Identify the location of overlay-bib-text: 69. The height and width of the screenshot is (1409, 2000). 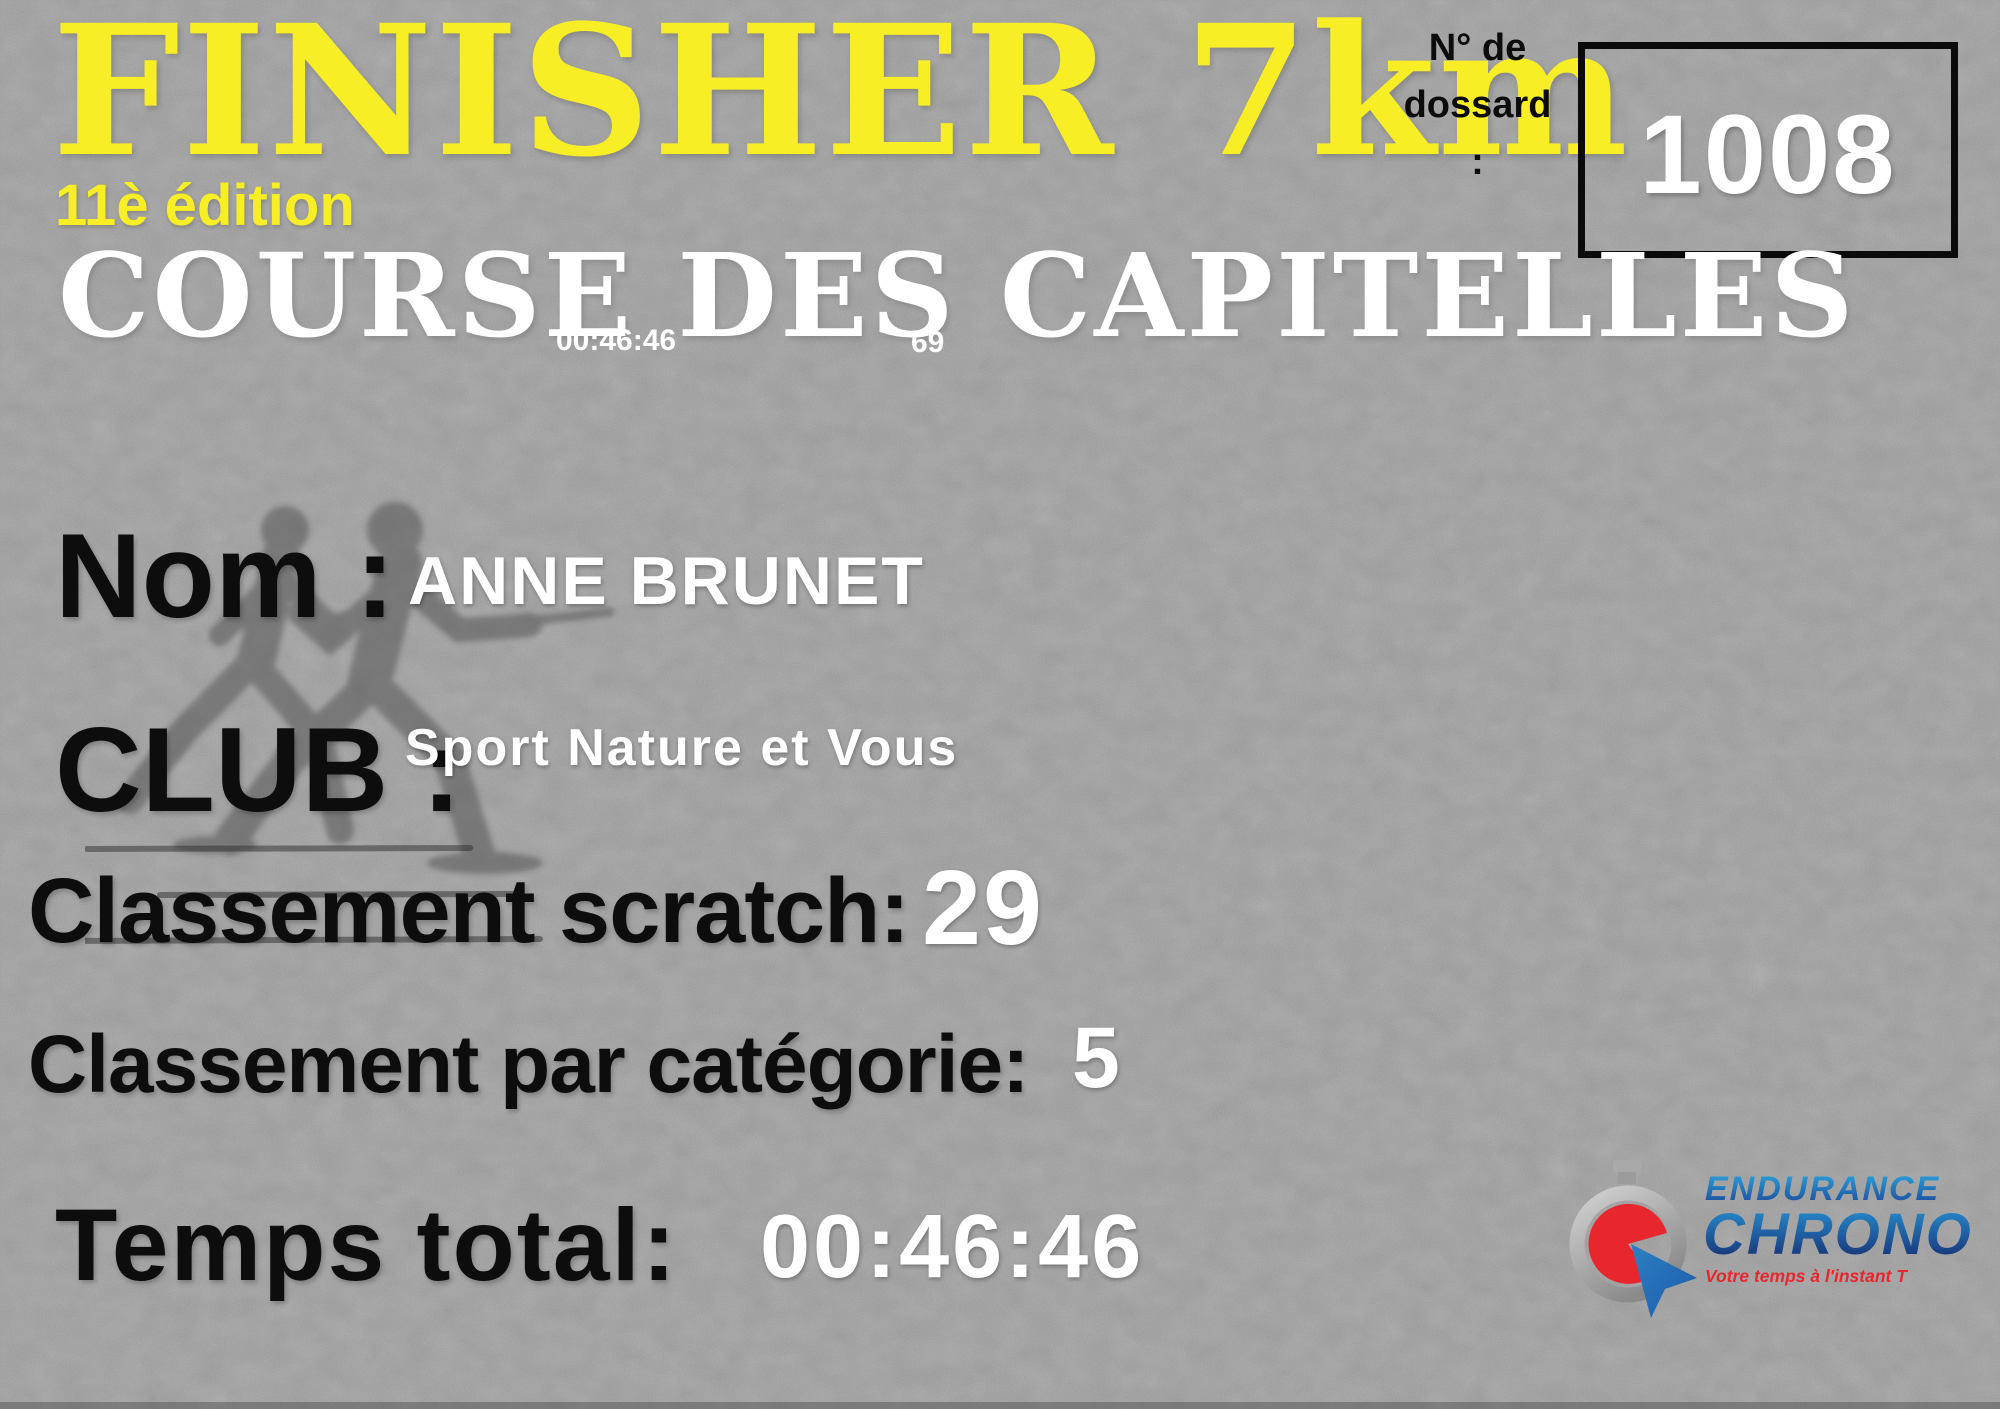
(928, 342).